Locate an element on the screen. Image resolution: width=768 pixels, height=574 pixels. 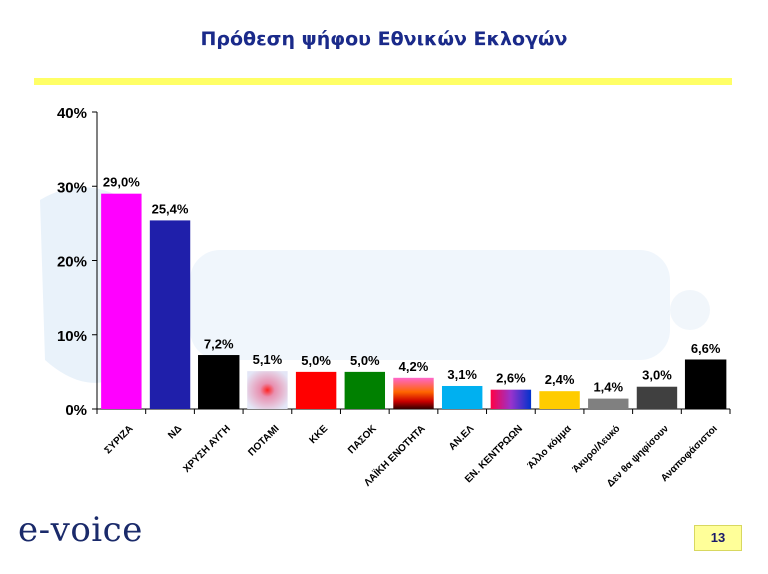
value-label: 6,6% is located at coordinates (706, 348).